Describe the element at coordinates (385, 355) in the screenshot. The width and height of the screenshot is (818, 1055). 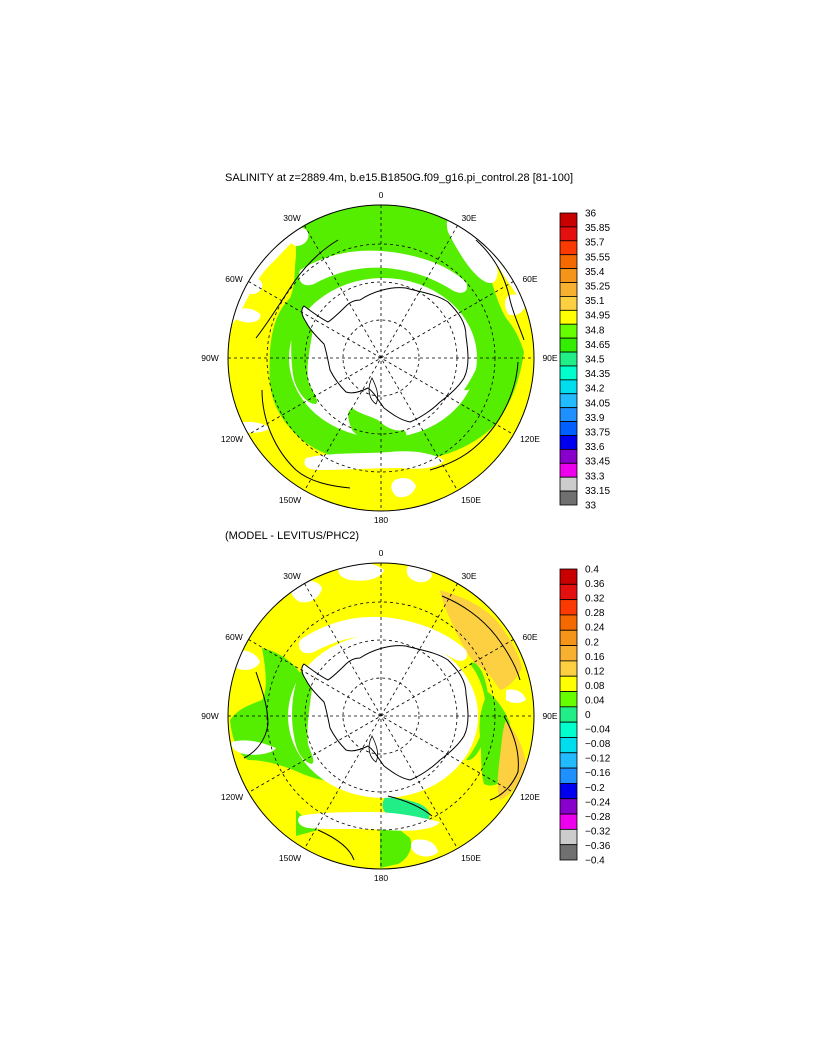
I see `antarctica-coastline` at that location.